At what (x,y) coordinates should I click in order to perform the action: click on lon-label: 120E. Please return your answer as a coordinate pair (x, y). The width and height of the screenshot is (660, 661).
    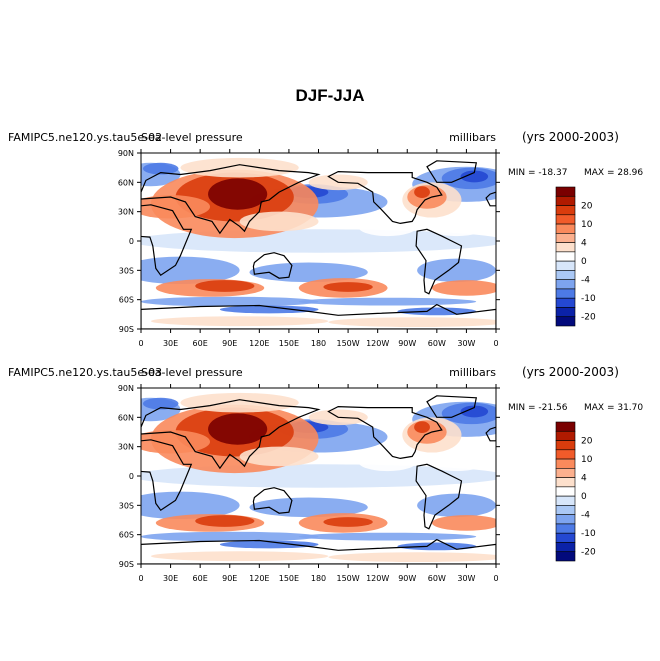
    Looking at the image, I should click on (259, 578).